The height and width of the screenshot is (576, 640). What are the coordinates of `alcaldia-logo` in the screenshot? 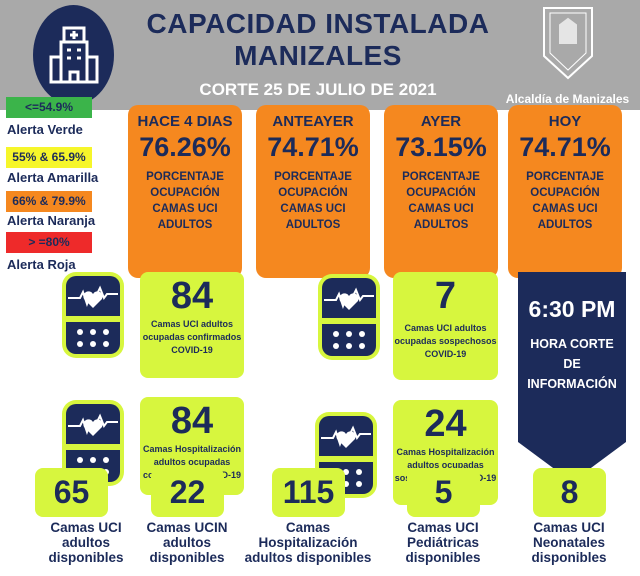 It's located at (568, 42).